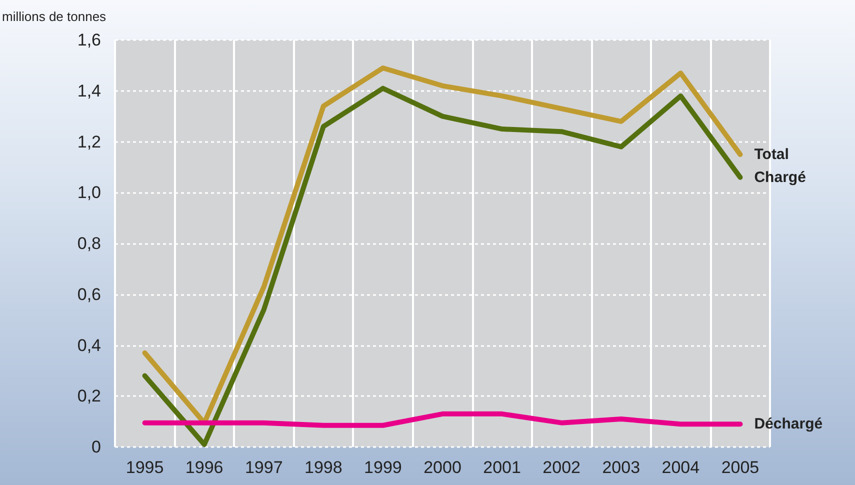  What do you see at coordinates (443, 467) in the screenshot?
I see `x-tick-label: 2000` at bounding box center [443, 467].